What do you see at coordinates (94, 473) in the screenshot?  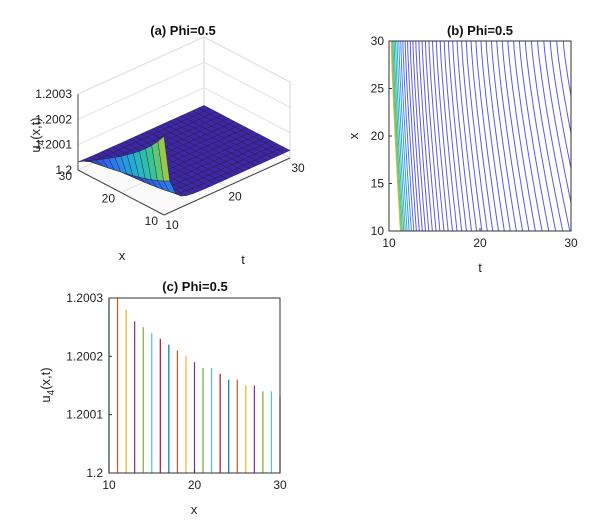 I see `stem-y-tick-label: 1.2` at bounding box center [94, 473].